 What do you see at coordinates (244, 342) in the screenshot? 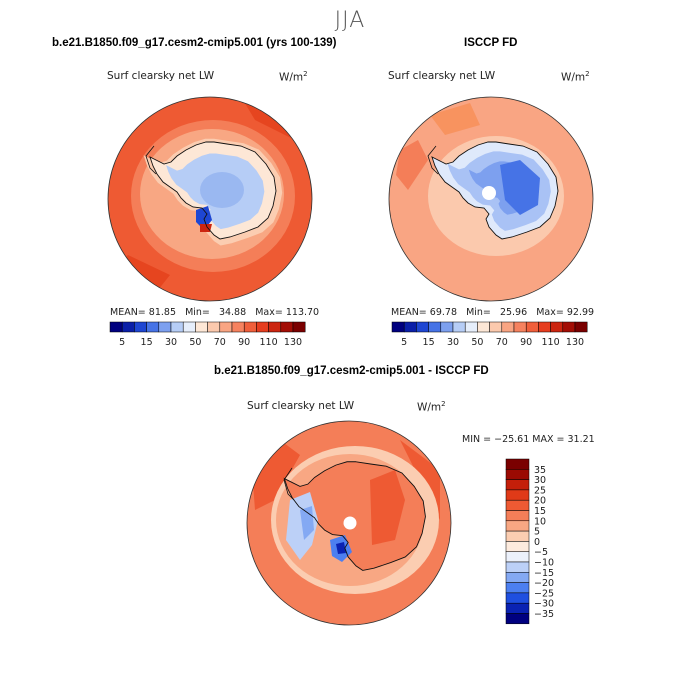
I see `colorbar-label: 90` at bounding box center [244, 342].